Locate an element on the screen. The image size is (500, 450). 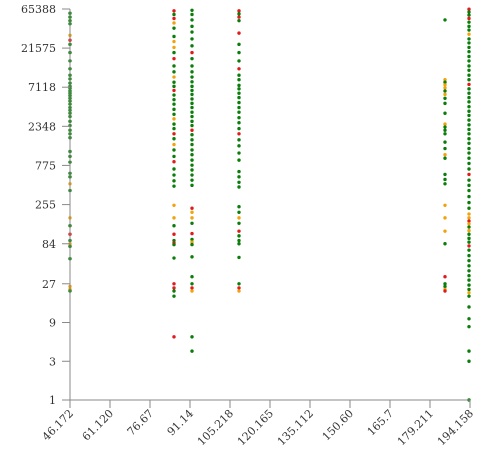
y-tick: 84 is located at coordinates (56, 244).